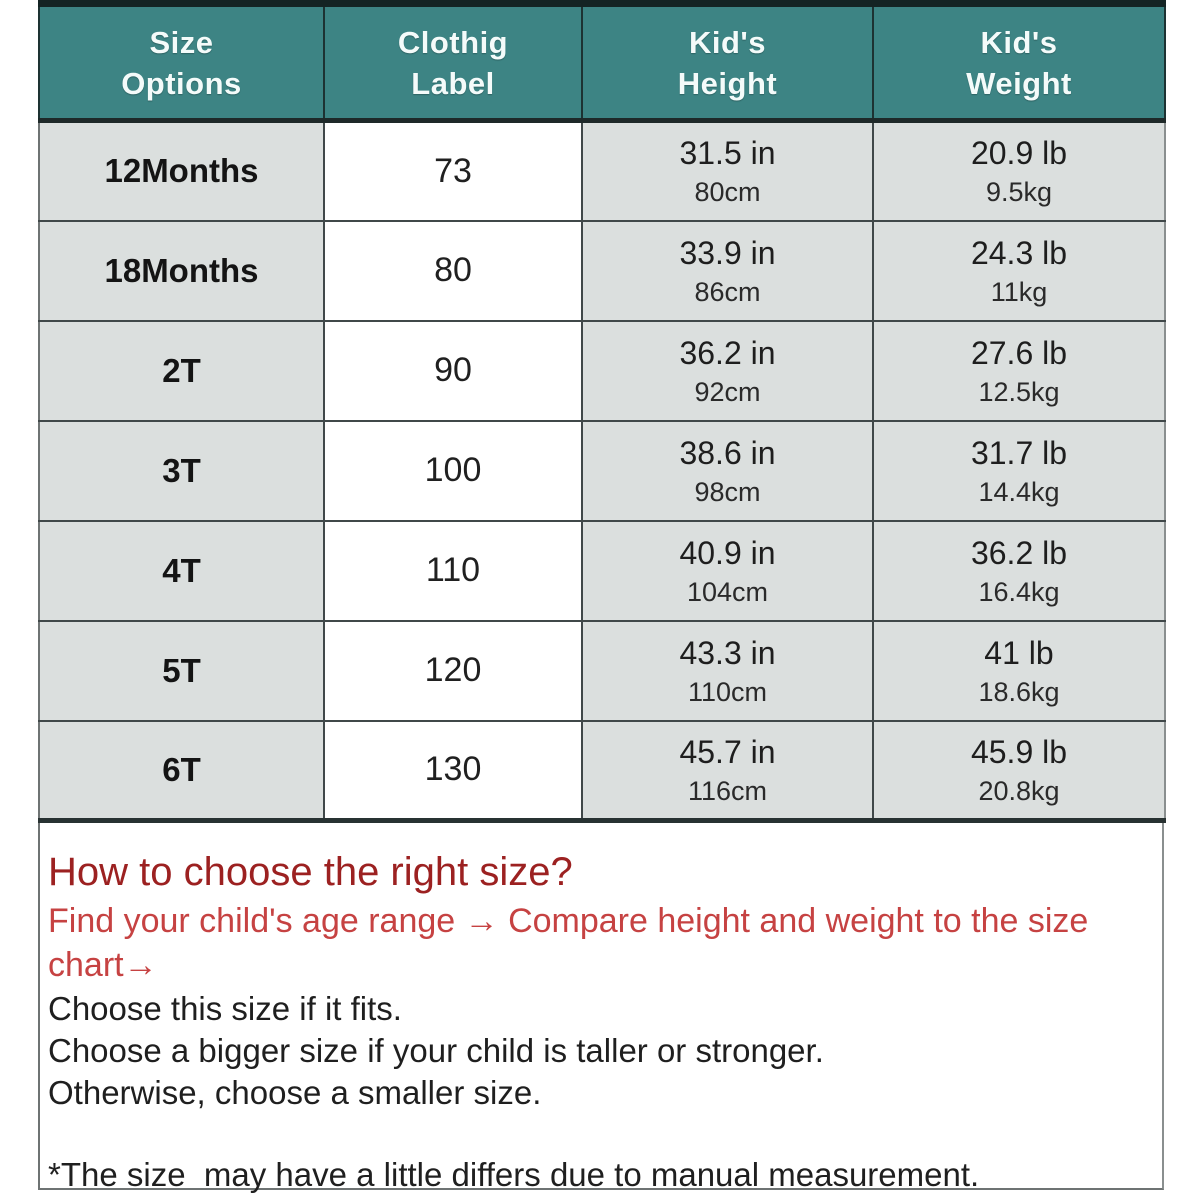 The image size is (1200, 1200). Describe the element at coordinates (602, 170) in the screenshot. I see `table-row: 12Months 73 31.5 in 80cm 20.9 lb 9.5kg` at that location.